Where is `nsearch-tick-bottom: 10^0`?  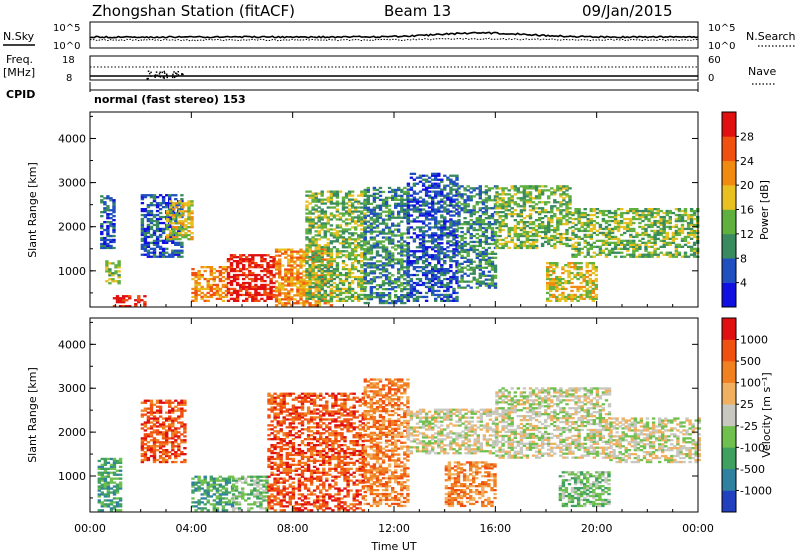 nsearch-tick-bottom: 10^0 is located at coordinates (721, 46).